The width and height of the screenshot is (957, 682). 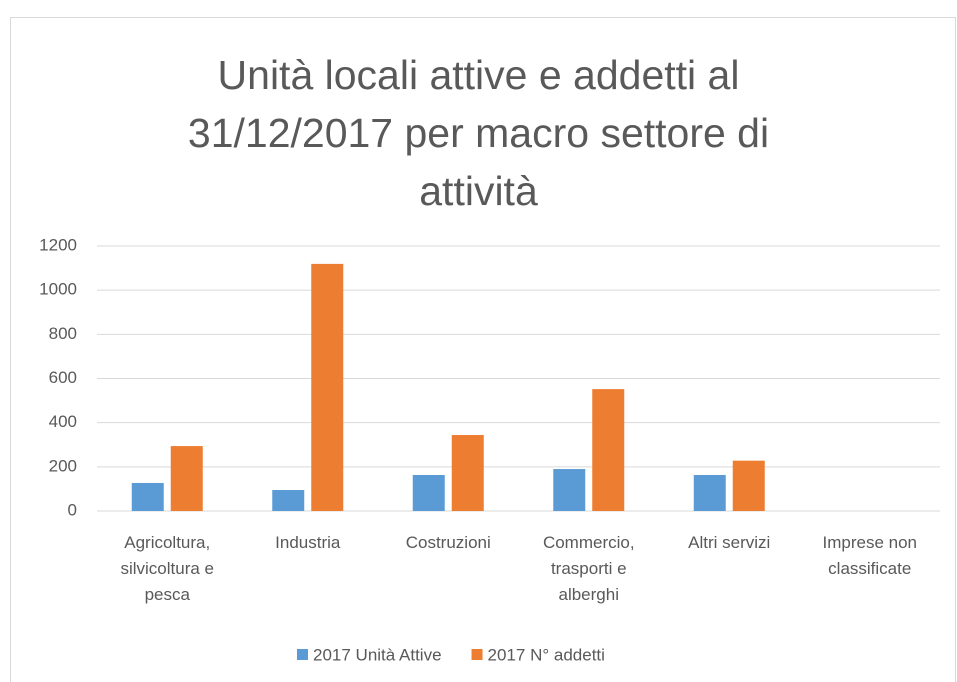 What do you see at coordinates (72, 509) in the screenshot?
I see `y-tick-label: 0` at bounding box center [72, 509].